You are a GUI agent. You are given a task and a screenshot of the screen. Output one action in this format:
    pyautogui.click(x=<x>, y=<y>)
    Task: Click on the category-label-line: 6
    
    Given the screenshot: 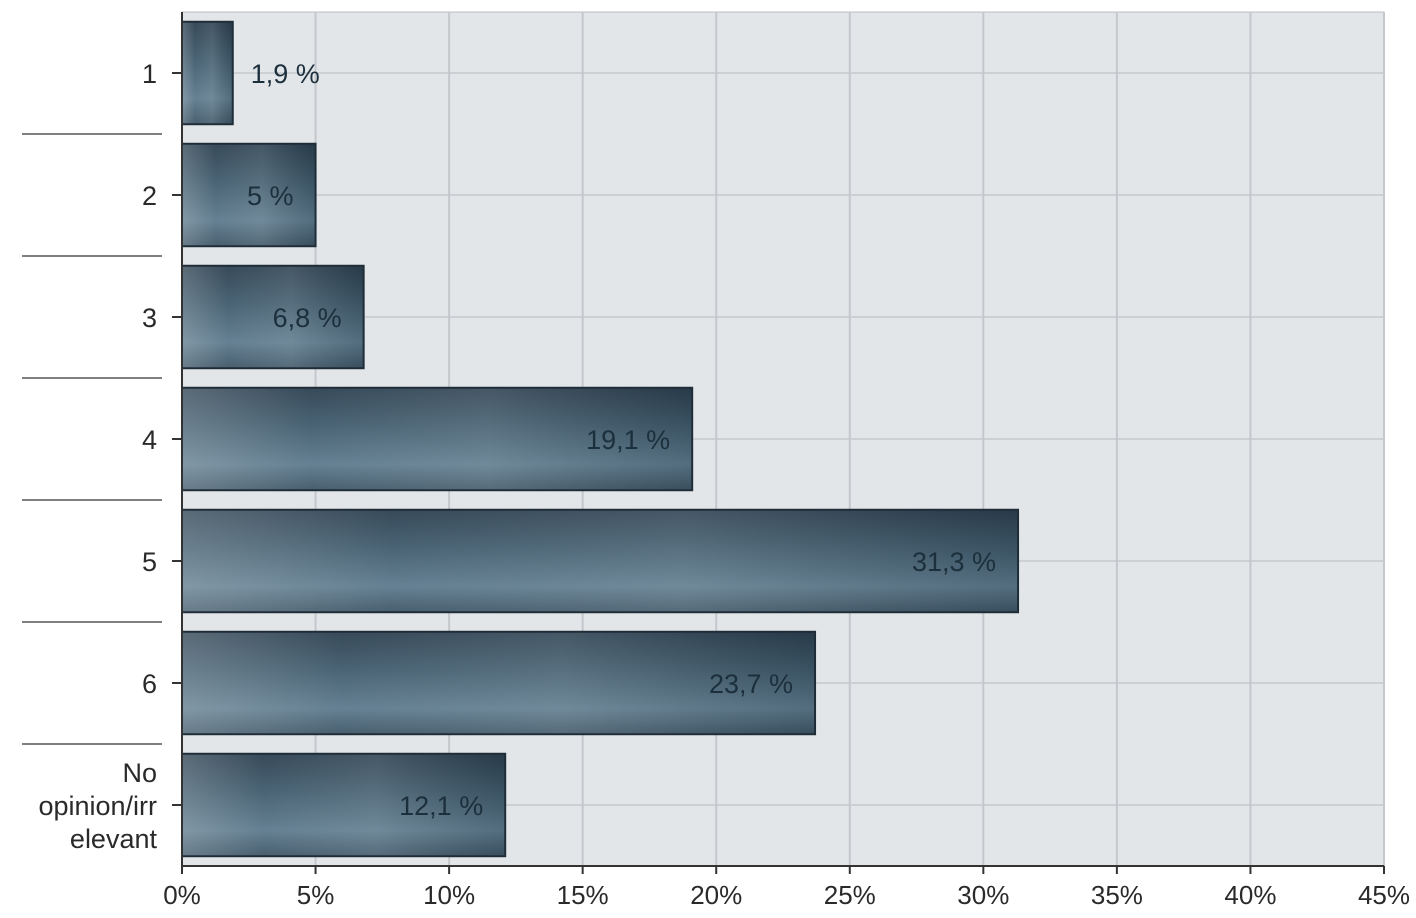 What is the action you would take?
    pyautogui.click(x=149, y=684)
    